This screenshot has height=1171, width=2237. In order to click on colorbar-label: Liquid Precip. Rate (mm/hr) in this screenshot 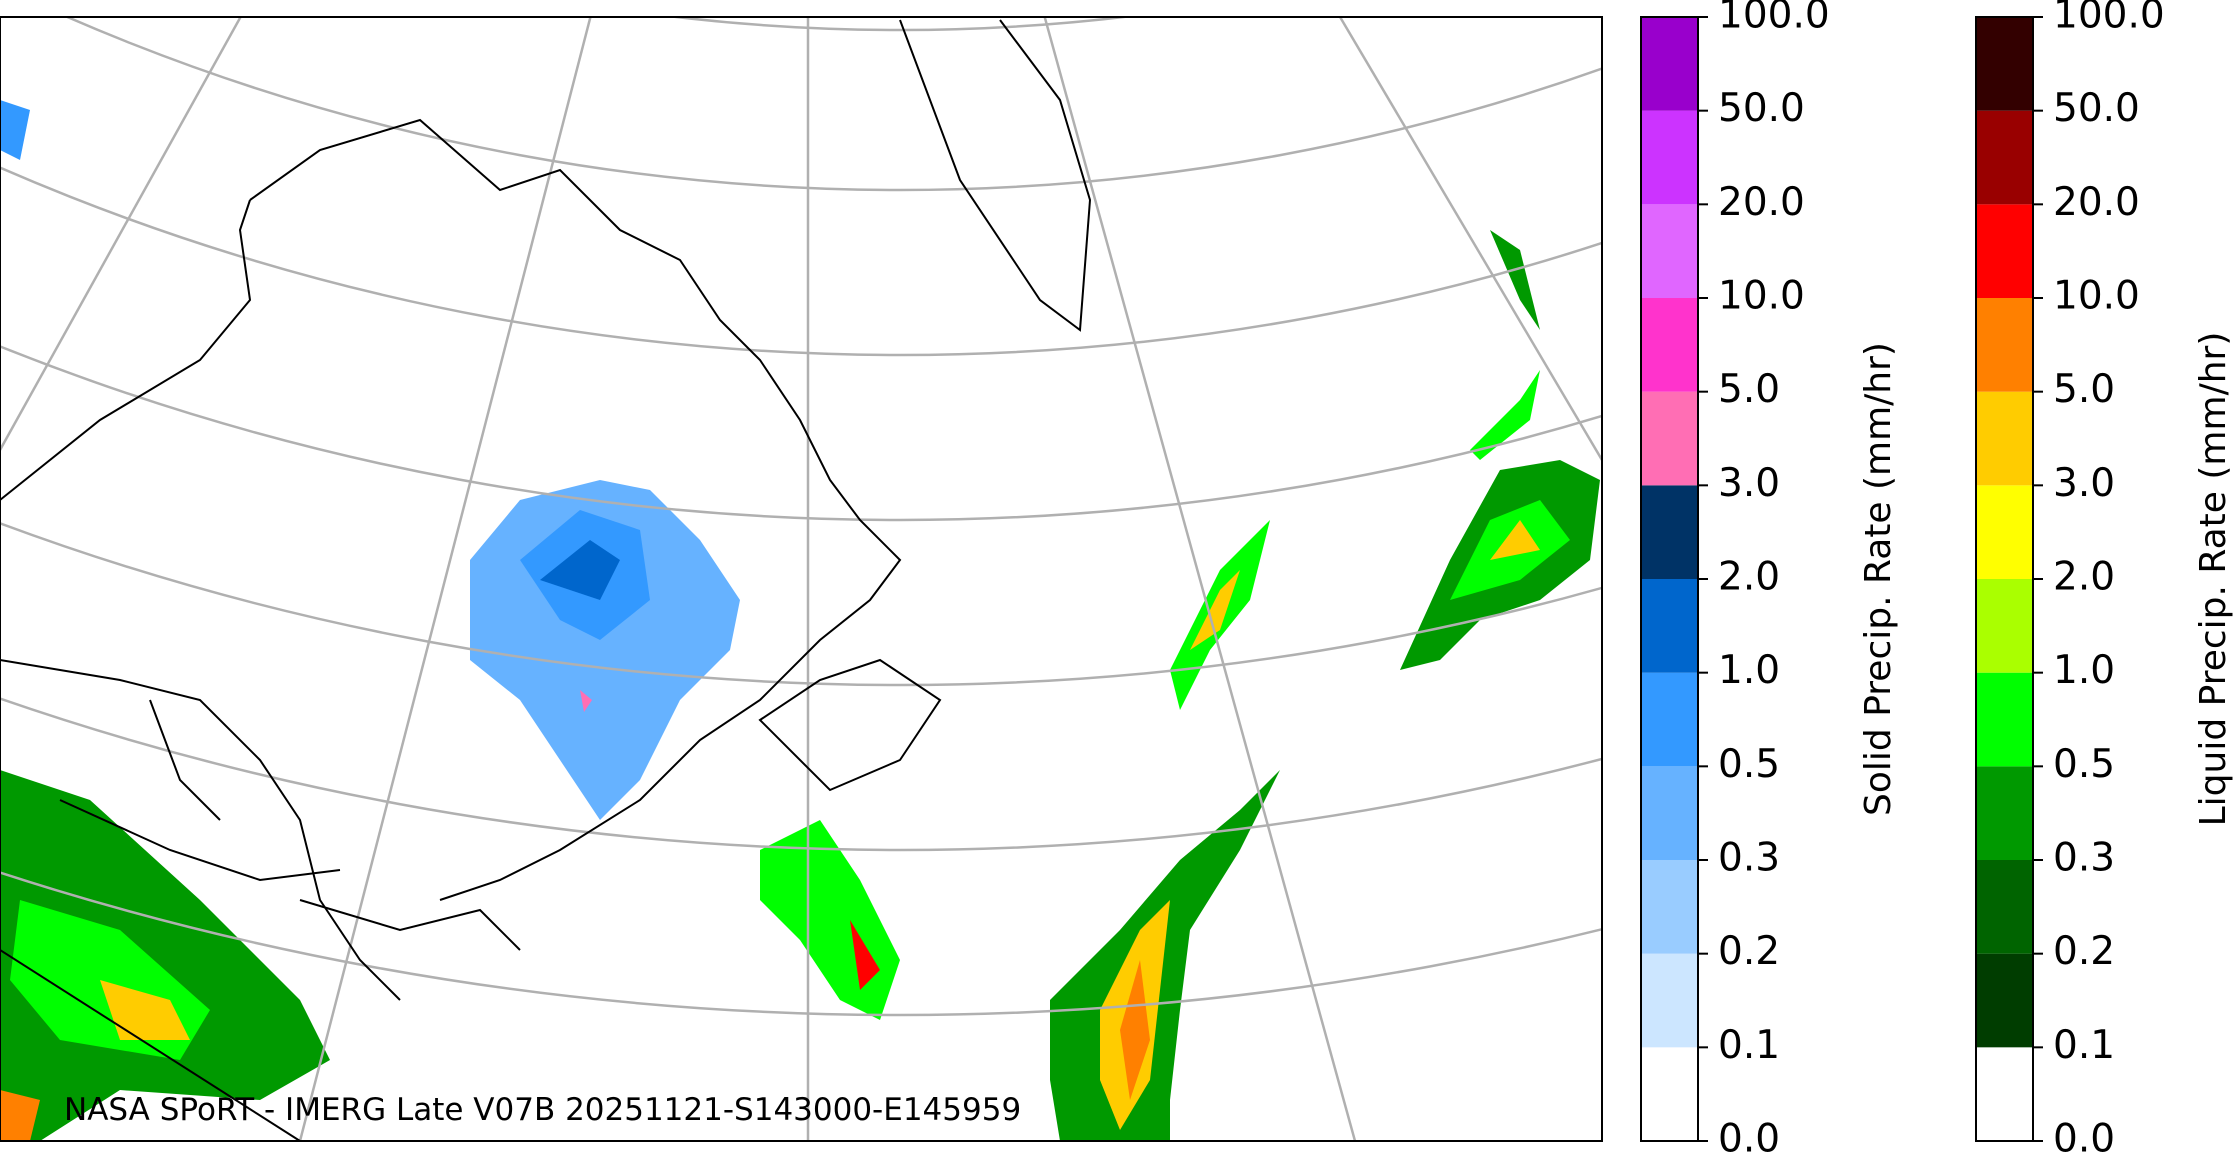, I will do `click(2213, 579)`.